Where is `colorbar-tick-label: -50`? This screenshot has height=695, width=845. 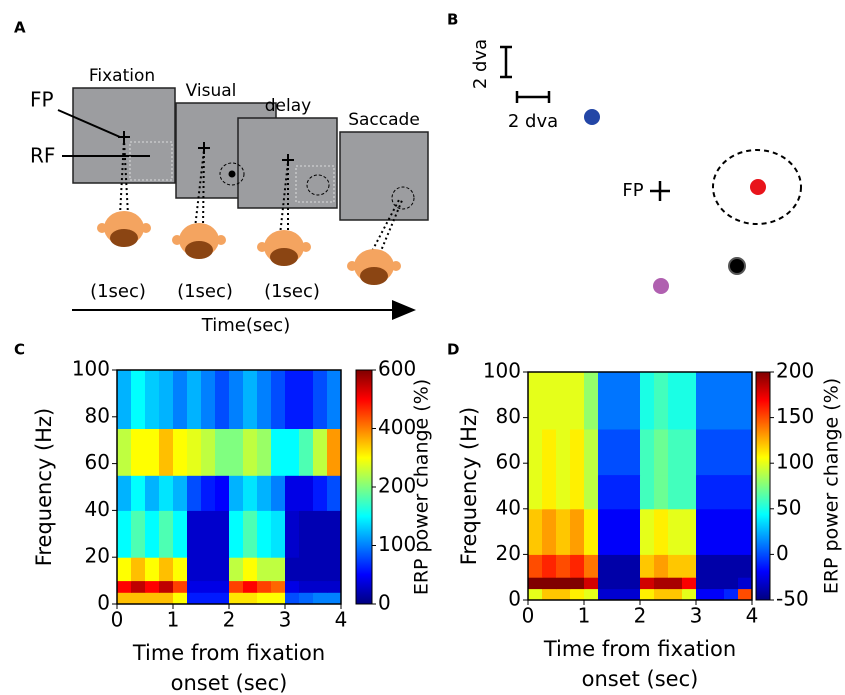
colorbar-tick-label: -50 is located at coordinates (792, 599).